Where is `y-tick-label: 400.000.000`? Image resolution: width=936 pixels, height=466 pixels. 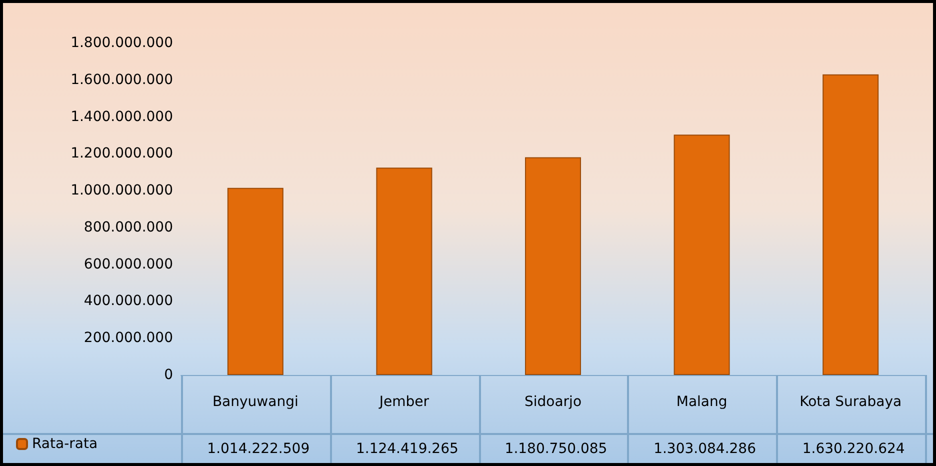 y-tick-label: 400.000.000 is located at coordinates (128, 301).